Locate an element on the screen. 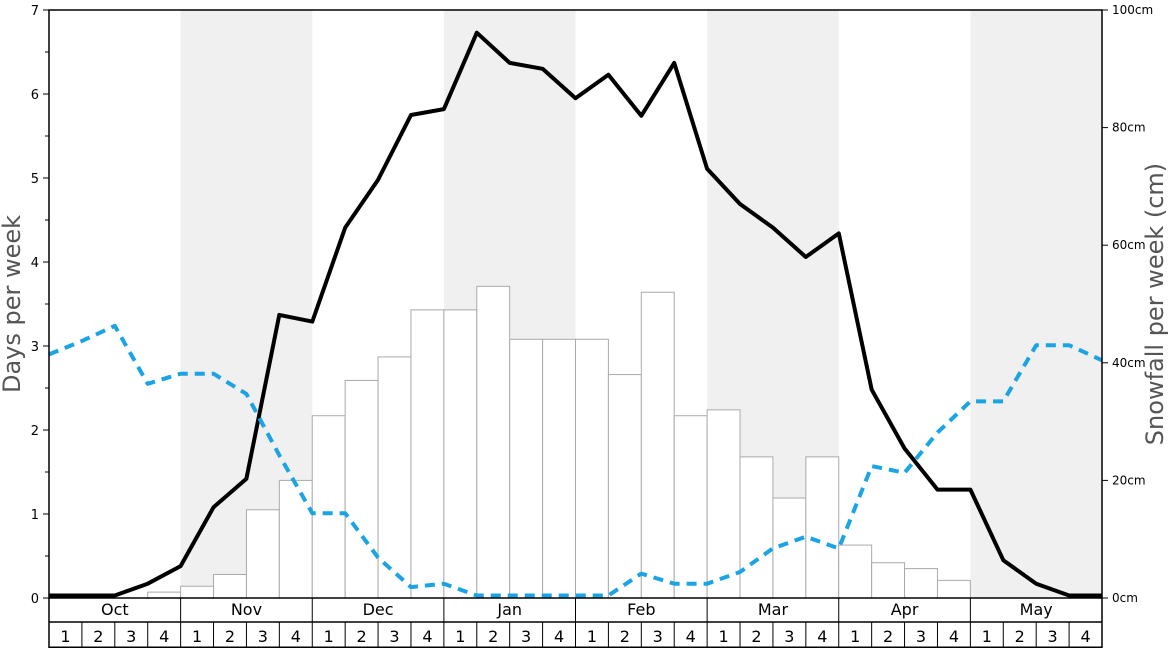 This screenshot has width=1168, height=648. right-tick-label: 100cm is located at coordinates (1132, 10).